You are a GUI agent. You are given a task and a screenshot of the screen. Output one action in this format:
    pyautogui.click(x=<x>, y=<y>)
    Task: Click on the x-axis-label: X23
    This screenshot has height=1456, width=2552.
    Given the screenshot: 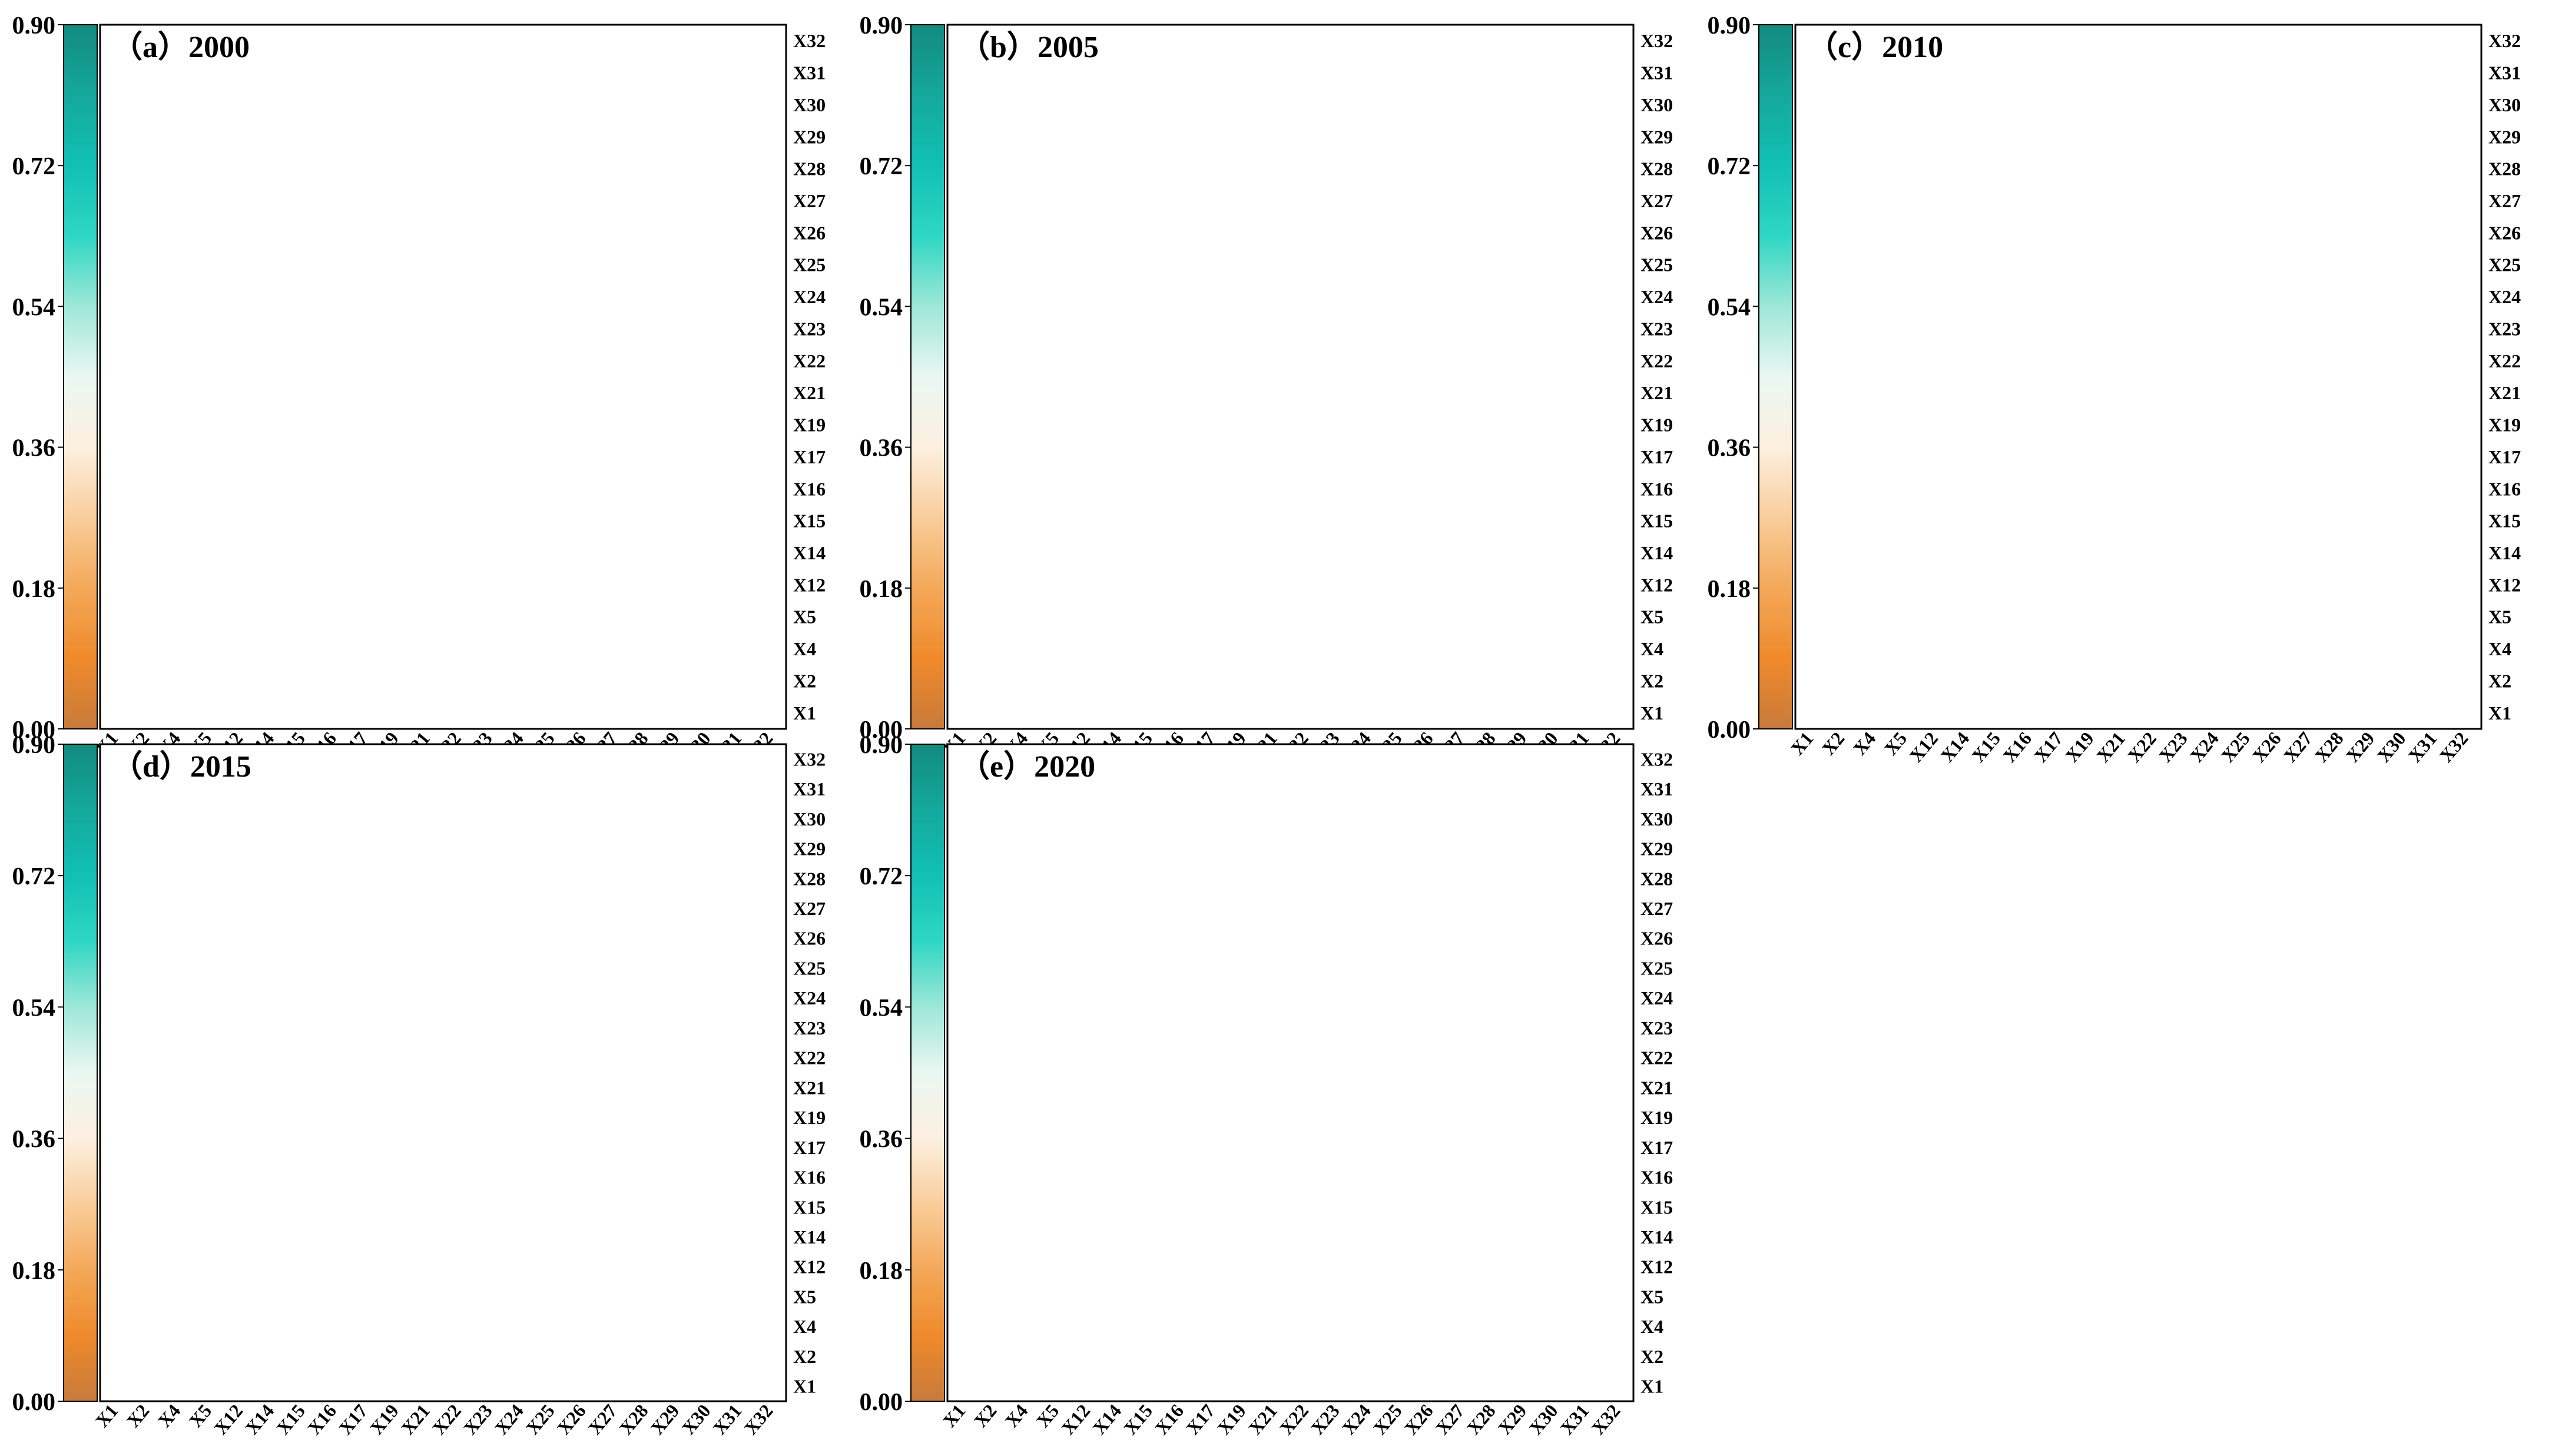 What is the action you would take?
    pyautogui.click(x=2173, y=747)
    